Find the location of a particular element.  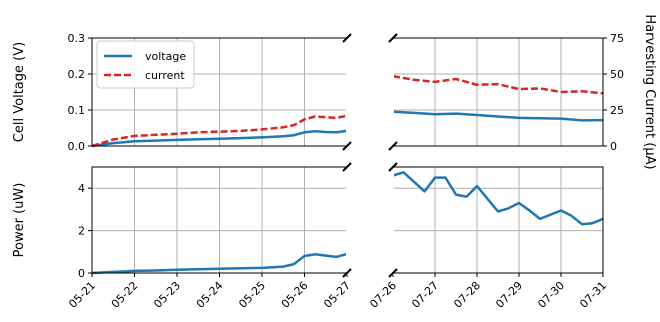

top-right-panel: 0 25 50 75 is located at coordinates (508, 92).